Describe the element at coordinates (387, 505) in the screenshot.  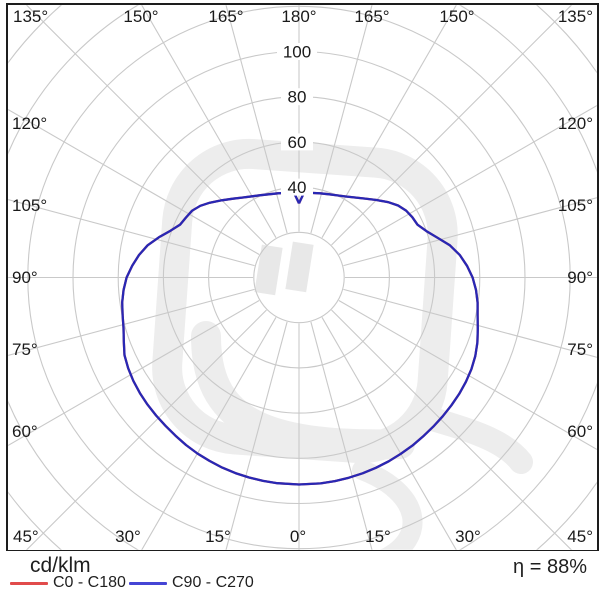
I see `watermark-flourish` at that location.